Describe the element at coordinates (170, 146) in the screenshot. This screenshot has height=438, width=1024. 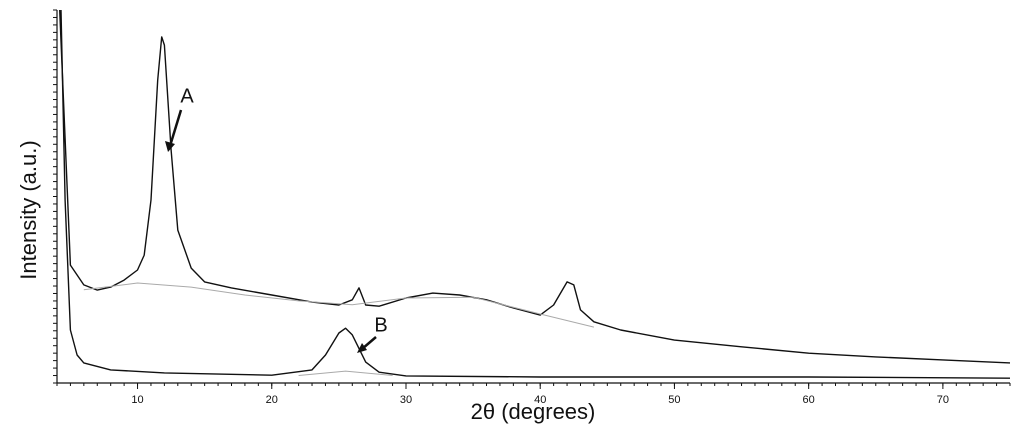
I see `arrow-head` at that location.